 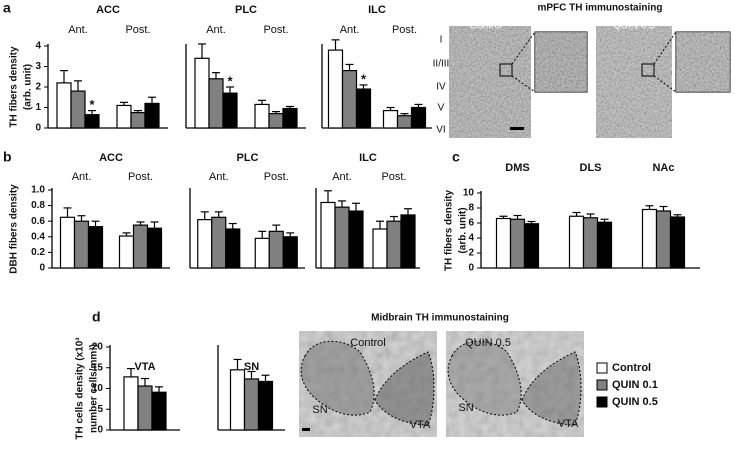 I want to click on y-tick-label: 10, so click(x=98, y=388).